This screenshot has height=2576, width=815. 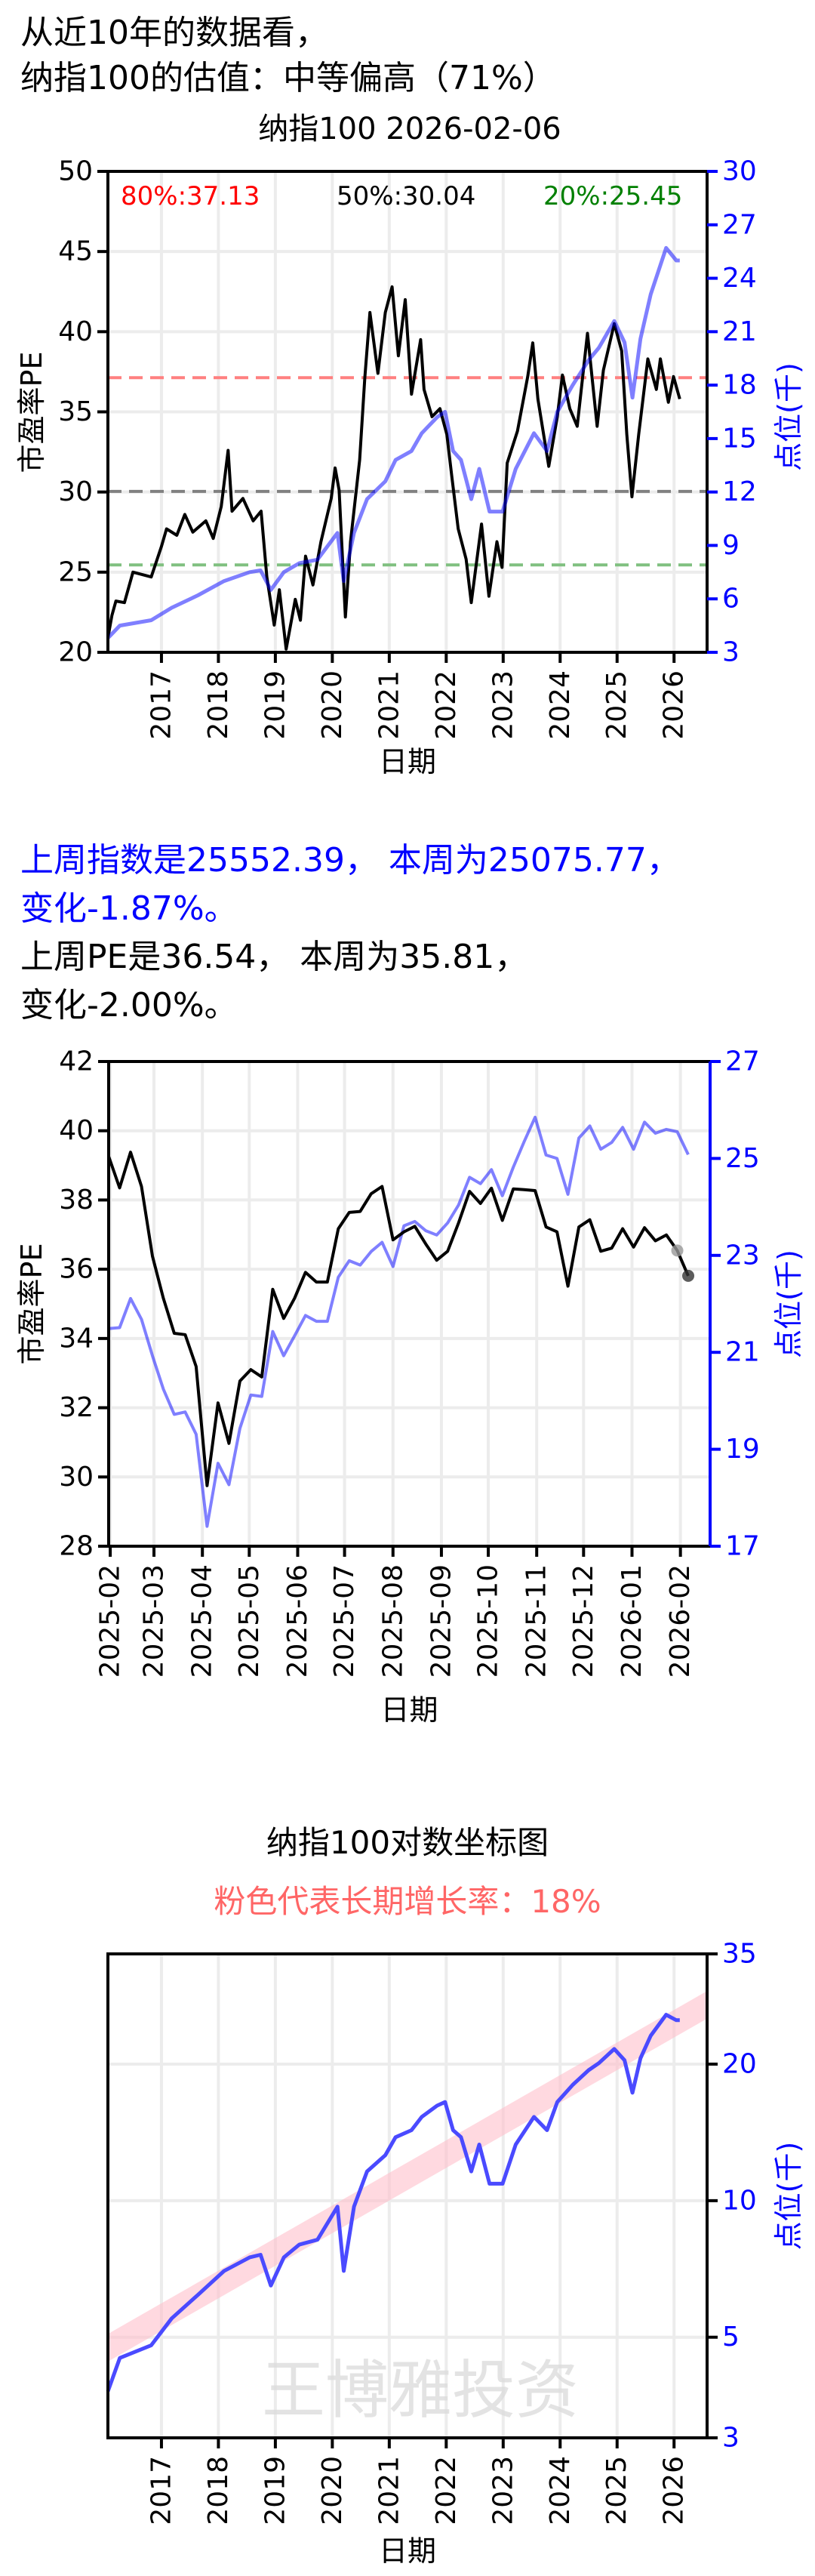 I want to click on x-tick-label: 2025-05, so click(x=249, y=1621).